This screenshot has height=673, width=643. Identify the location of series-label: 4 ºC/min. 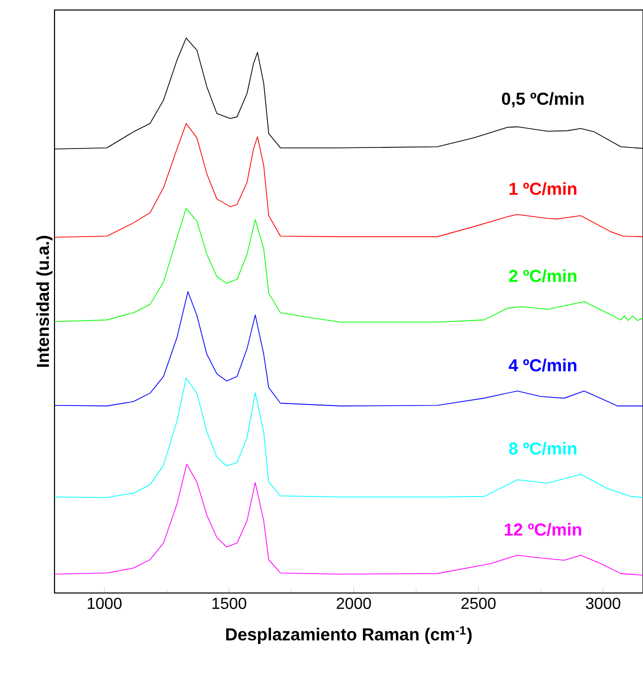
(542, 365).